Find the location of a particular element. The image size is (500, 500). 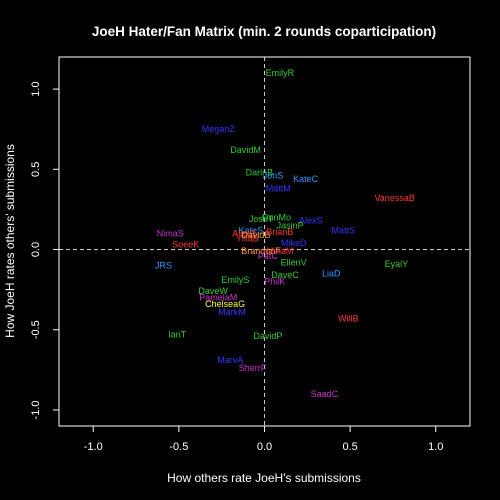

x-tick-label: 0.0 is located at coordinates (264, 447).